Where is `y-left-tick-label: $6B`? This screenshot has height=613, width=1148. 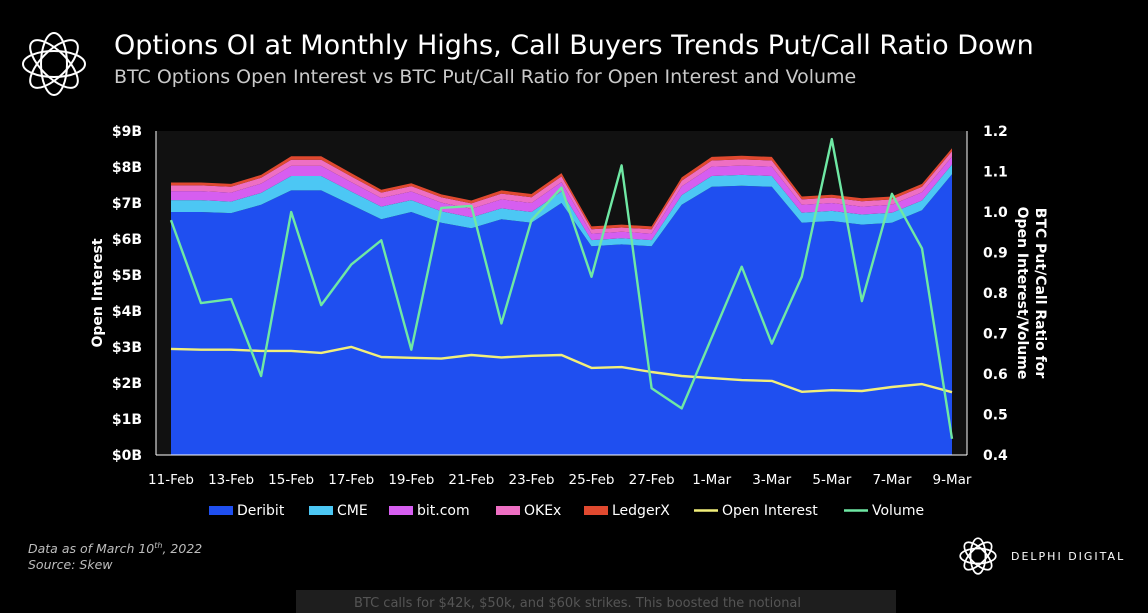 y-left-tick-label: $6B is located at coordinates (127, 240).